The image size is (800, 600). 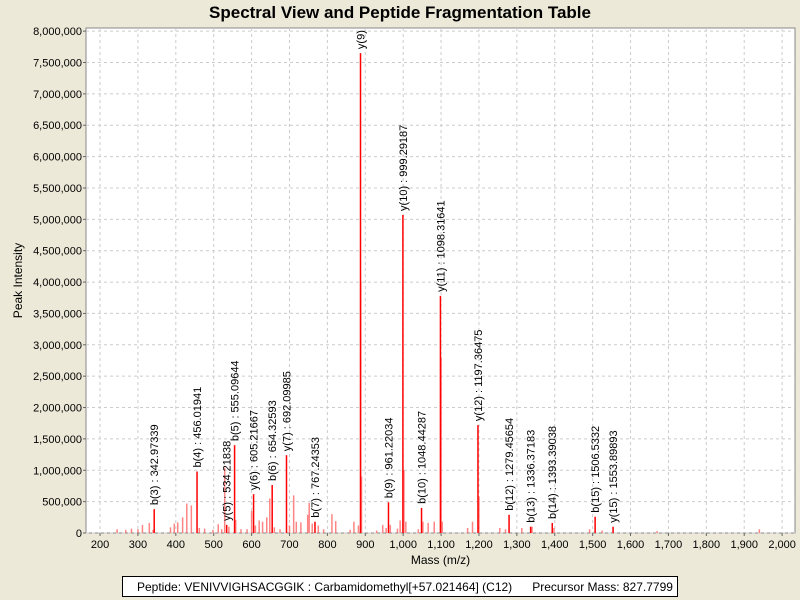 I want to click on x-tick-label: 1,700, so click(x=669, y=545).